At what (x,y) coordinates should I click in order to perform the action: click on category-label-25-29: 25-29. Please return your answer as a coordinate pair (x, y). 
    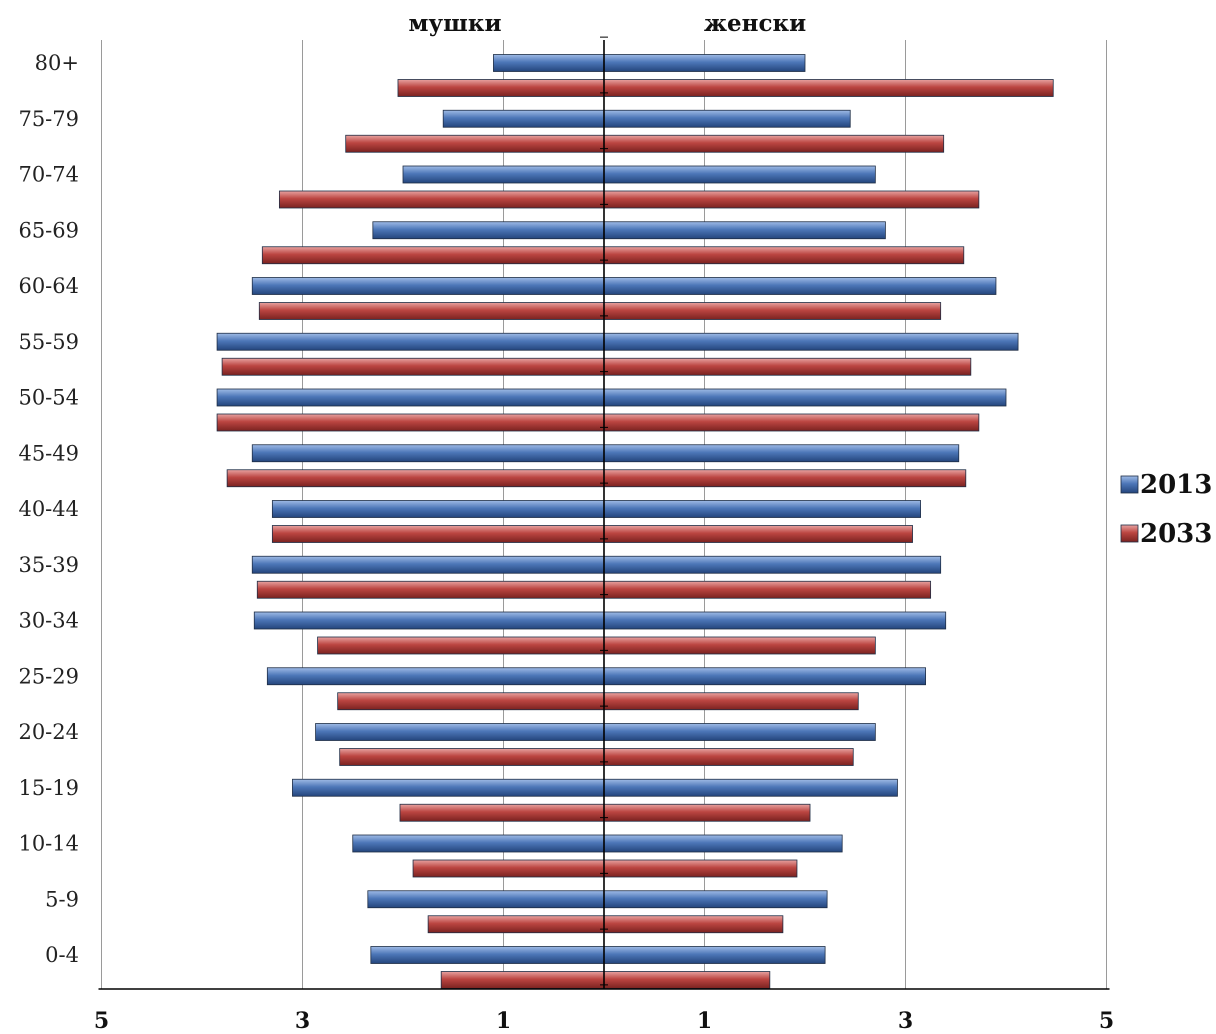
    Looking at the image, I should click on (48, 676).